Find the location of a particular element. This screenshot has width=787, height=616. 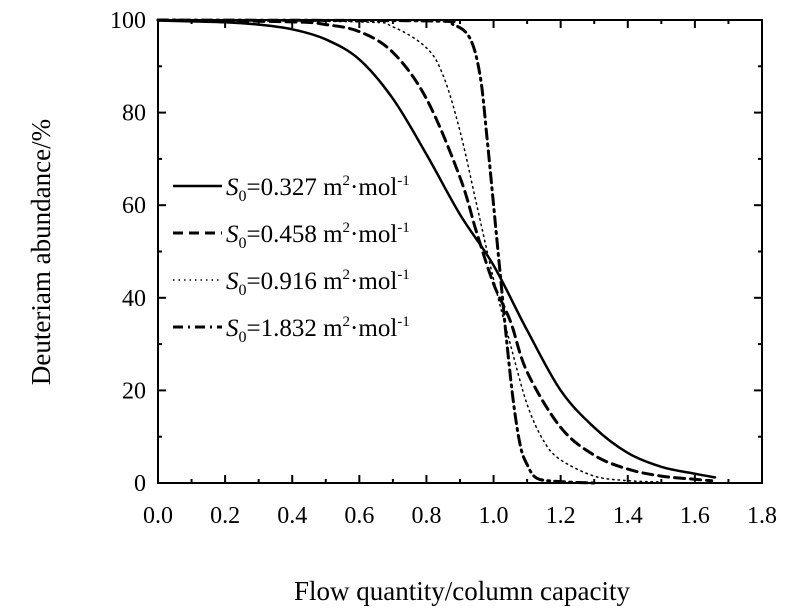

legend-label-part: =1.832 m is located at coordinates (295, 328).